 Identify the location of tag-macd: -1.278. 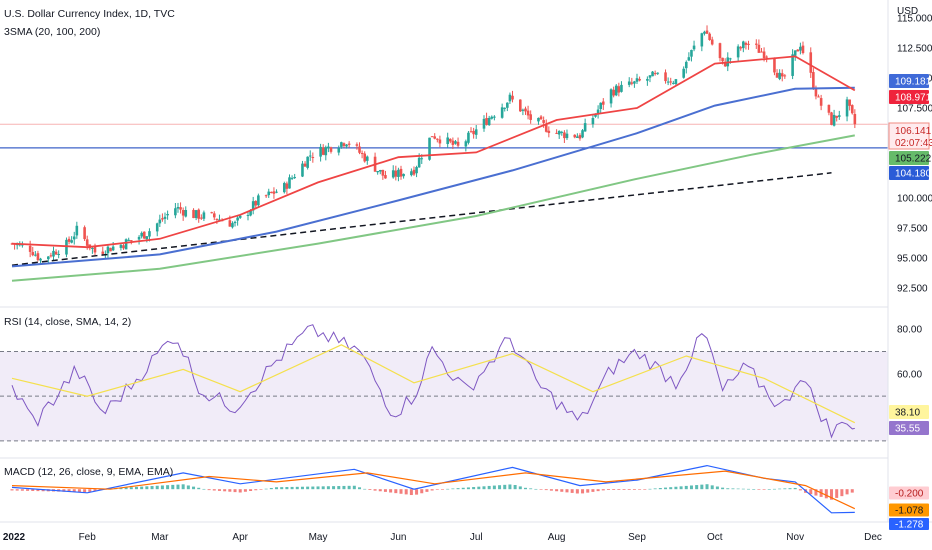
(909, 525).